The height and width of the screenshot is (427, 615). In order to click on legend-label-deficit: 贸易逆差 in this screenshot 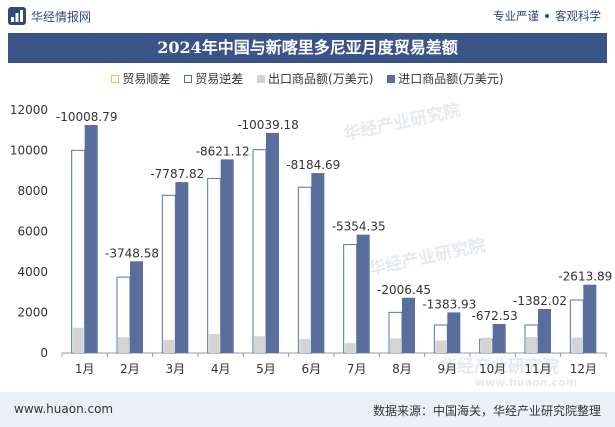, I will do `click(219, 79)`.